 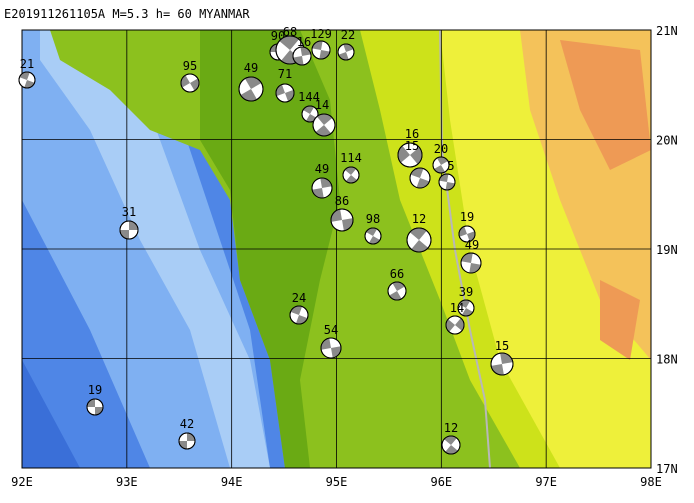 I want to click on depth-label: 22, so click(x=348, y=35).